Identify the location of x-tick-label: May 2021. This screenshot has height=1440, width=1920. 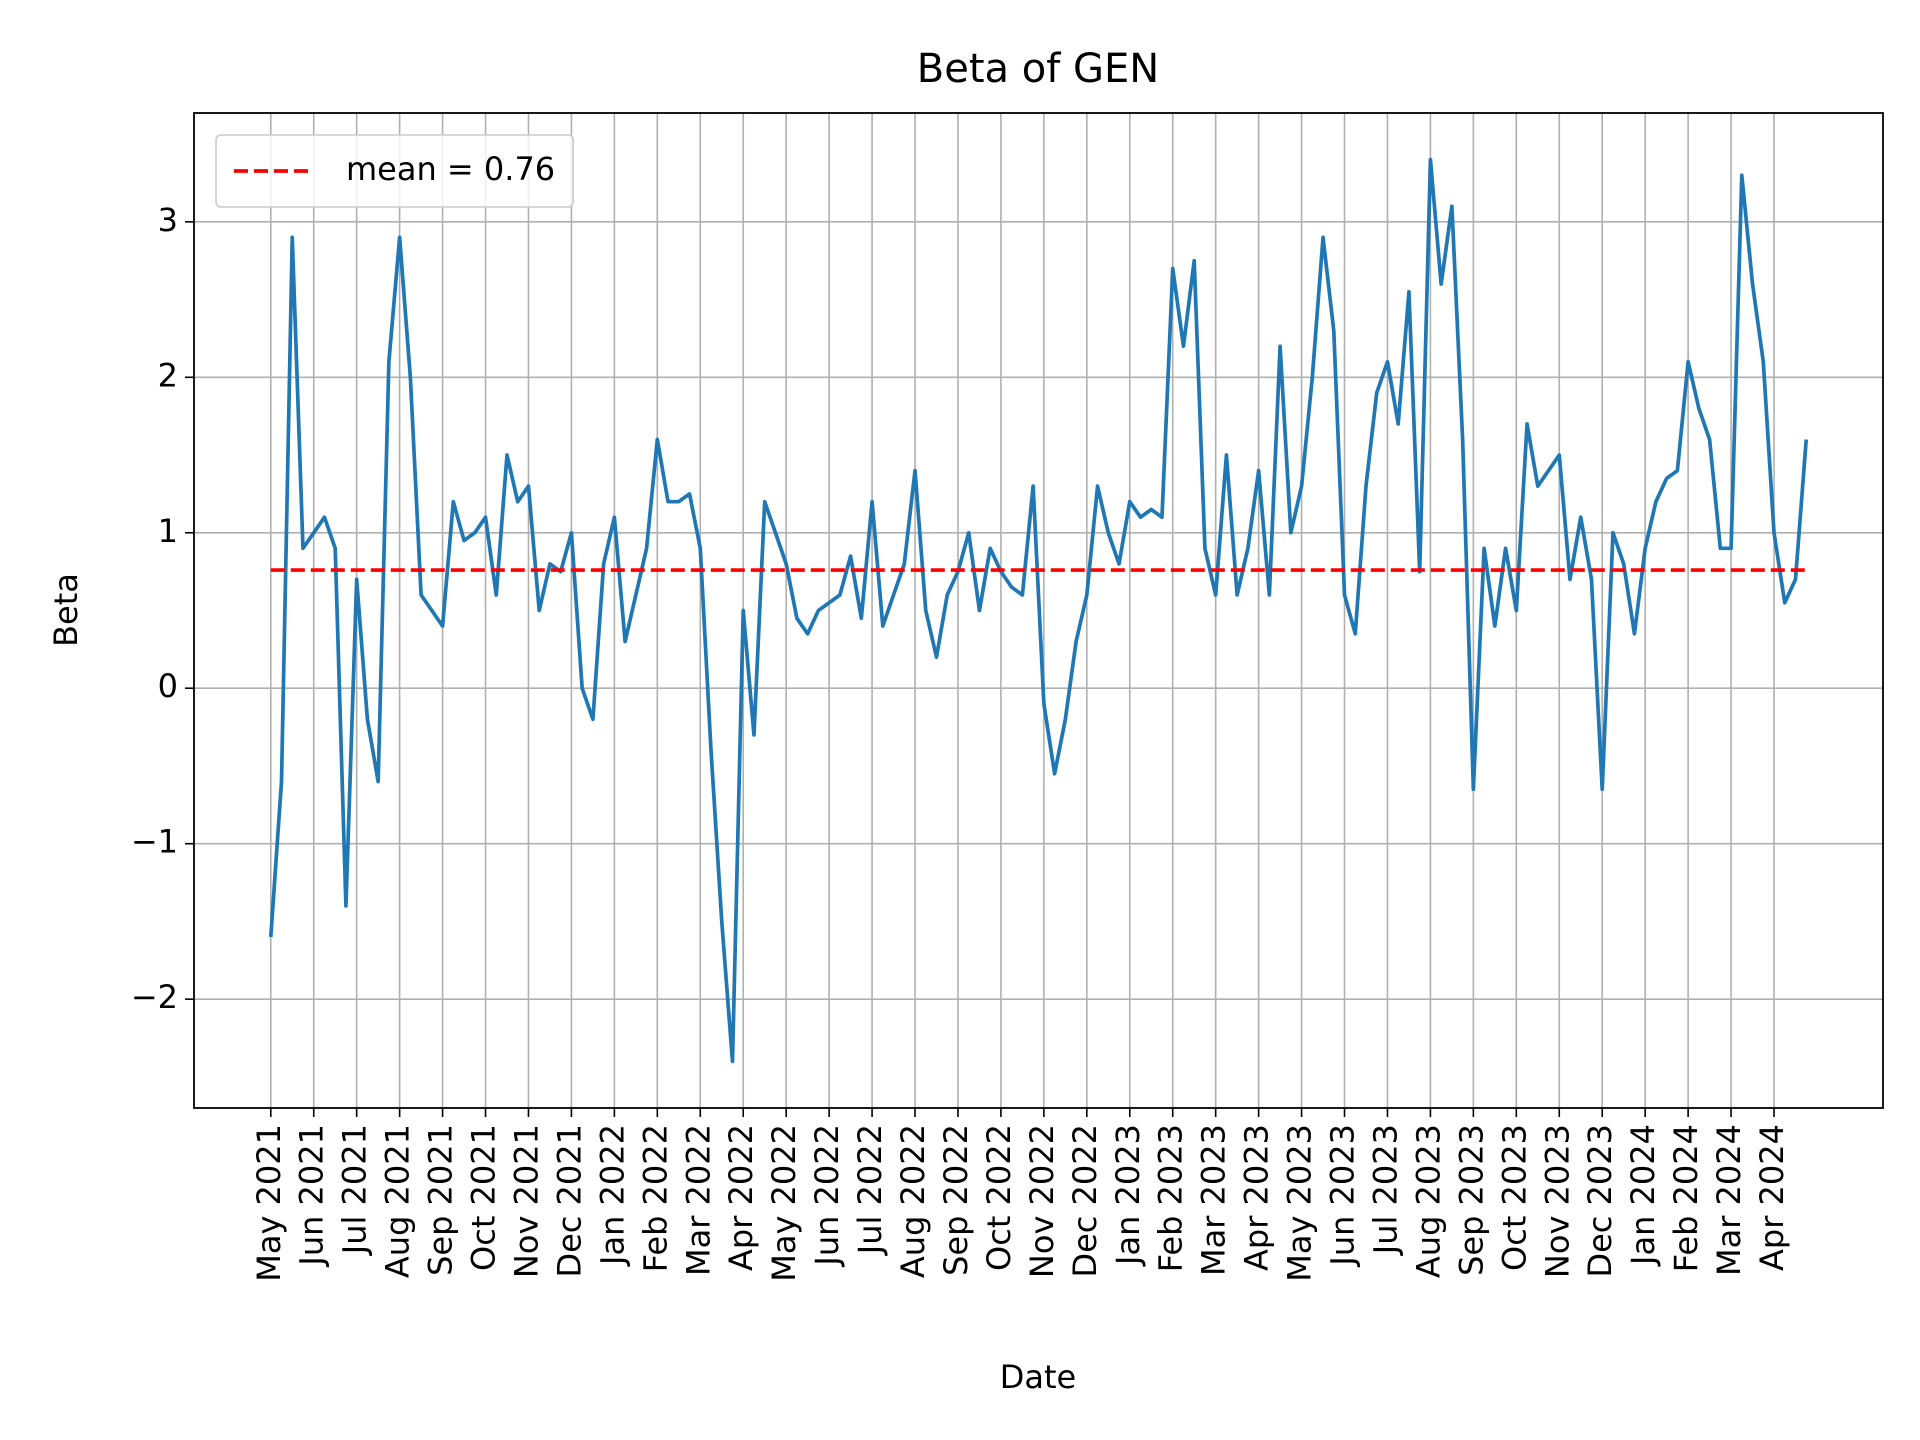
(269, 1203).